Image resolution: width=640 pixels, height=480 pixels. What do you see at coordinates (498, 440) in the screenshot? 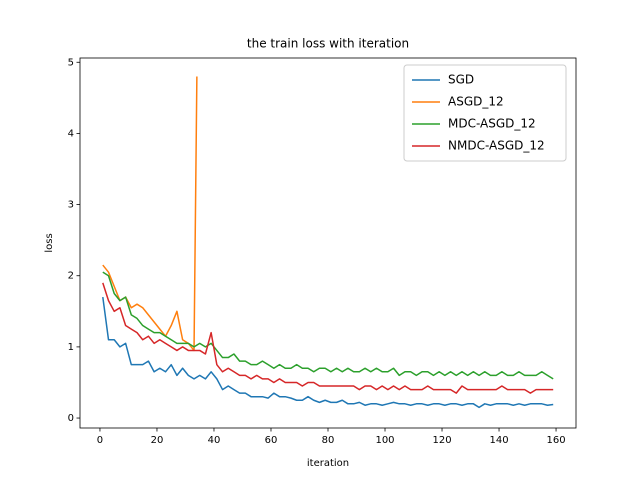
I see `x-tick-label: 140` at bounding box center [498, 440].